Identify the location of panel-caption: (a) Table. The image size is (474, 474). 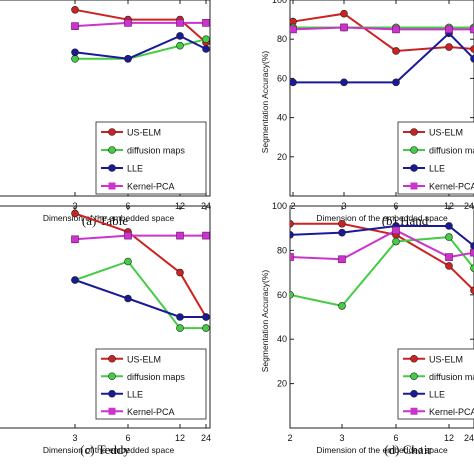
(105, 220).